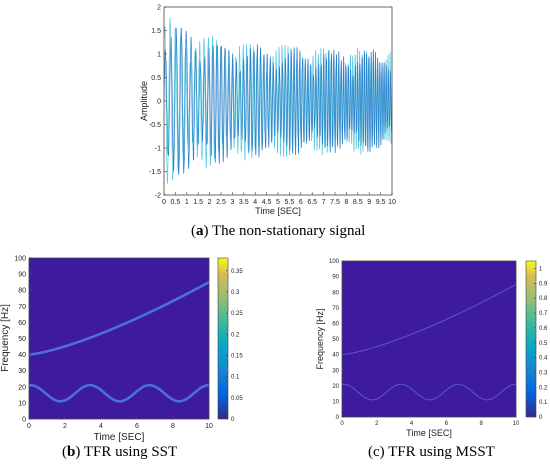  What do you see at coordinates (159, 7) in the screenshot?
I see `y-tick-label: 2` at bounding box center [159, 7].